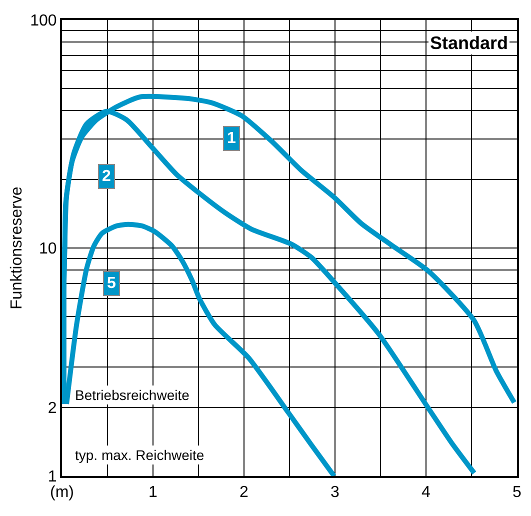 This screenshot has width=531, height=516. Describe the element at coordinates (153, 493) in the screenshot. I see `x-tick-label: 1` at that location.